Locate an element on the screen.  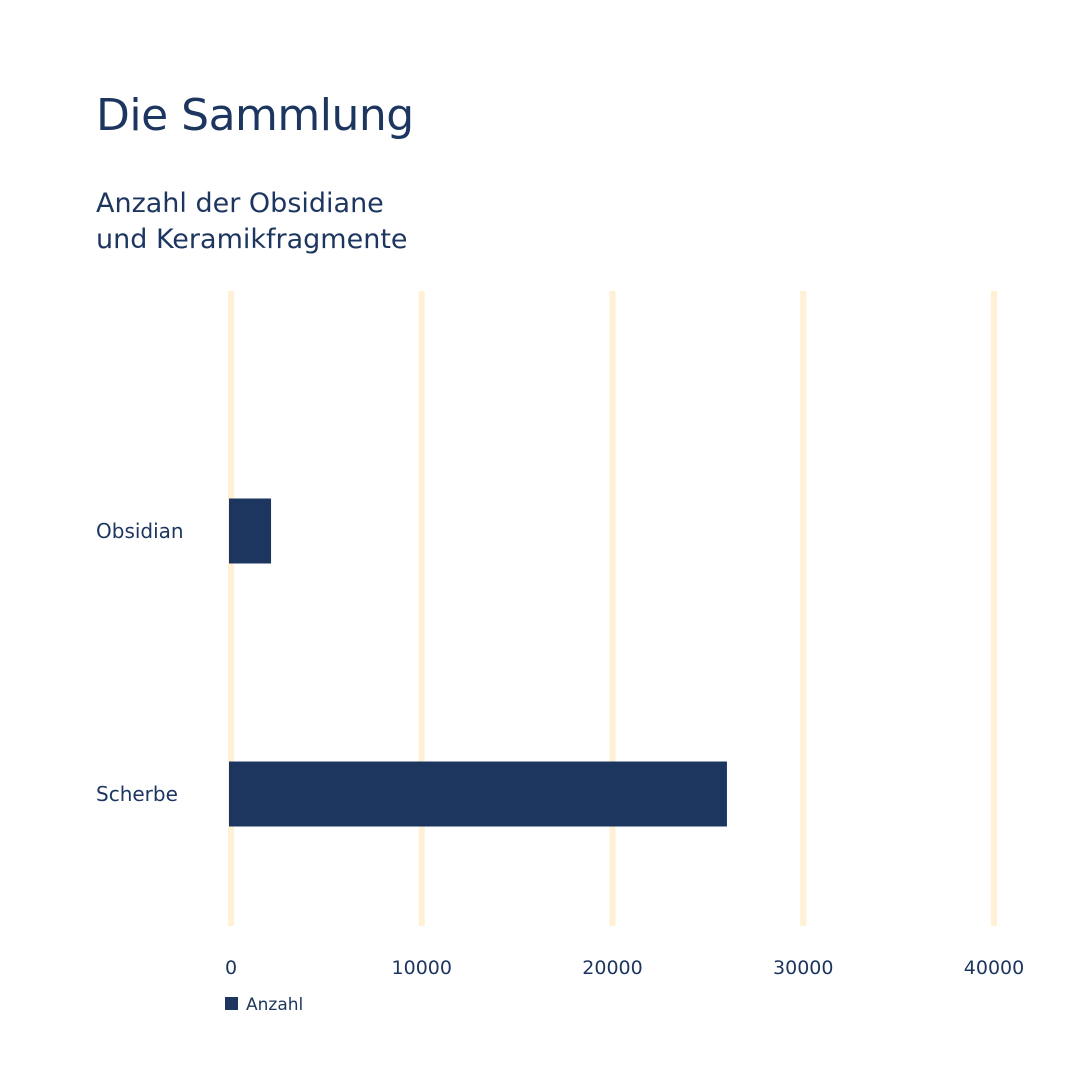
page-title: Die Sammlung is located at coordinates (255, 115).